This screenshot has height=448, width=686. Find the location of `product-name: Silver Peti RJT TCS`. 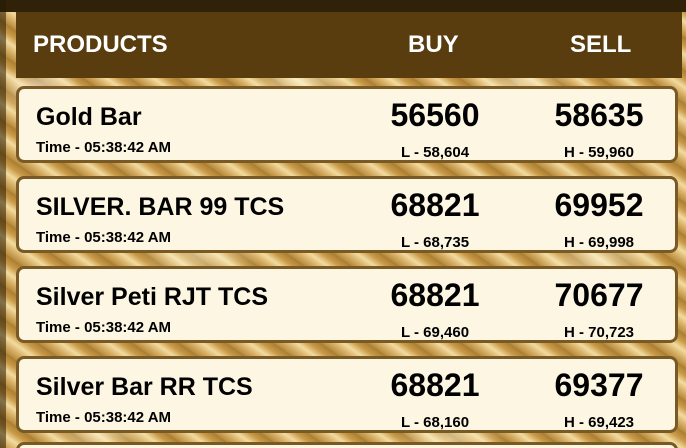

product-name: Silver Peti RJT TCS is located at coordinates (152, 297).